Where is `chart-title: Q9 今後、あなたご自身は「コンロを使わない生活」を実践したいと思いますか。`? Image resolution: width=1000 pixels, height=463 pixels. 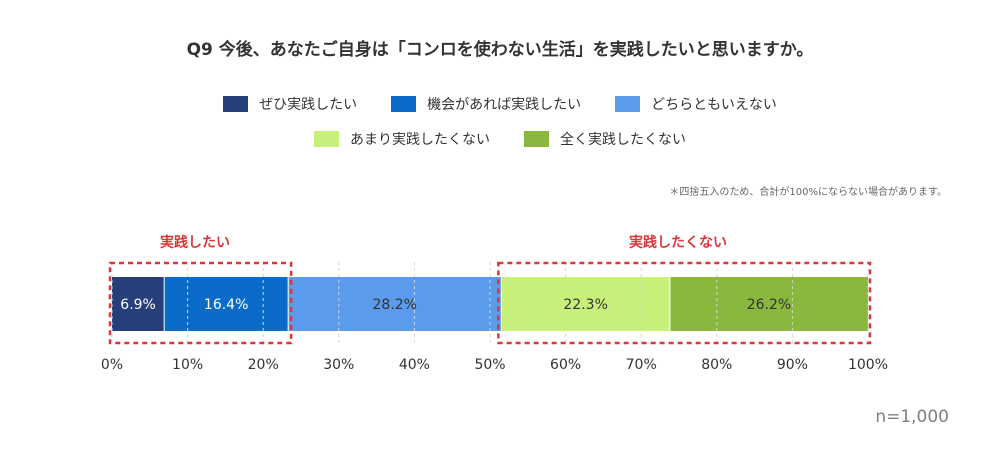 chart-title: Q9 今後、あなたご自身は「コンロを使わない生活」を実践したいと思いますか。 is located at coordinates (500, 50).